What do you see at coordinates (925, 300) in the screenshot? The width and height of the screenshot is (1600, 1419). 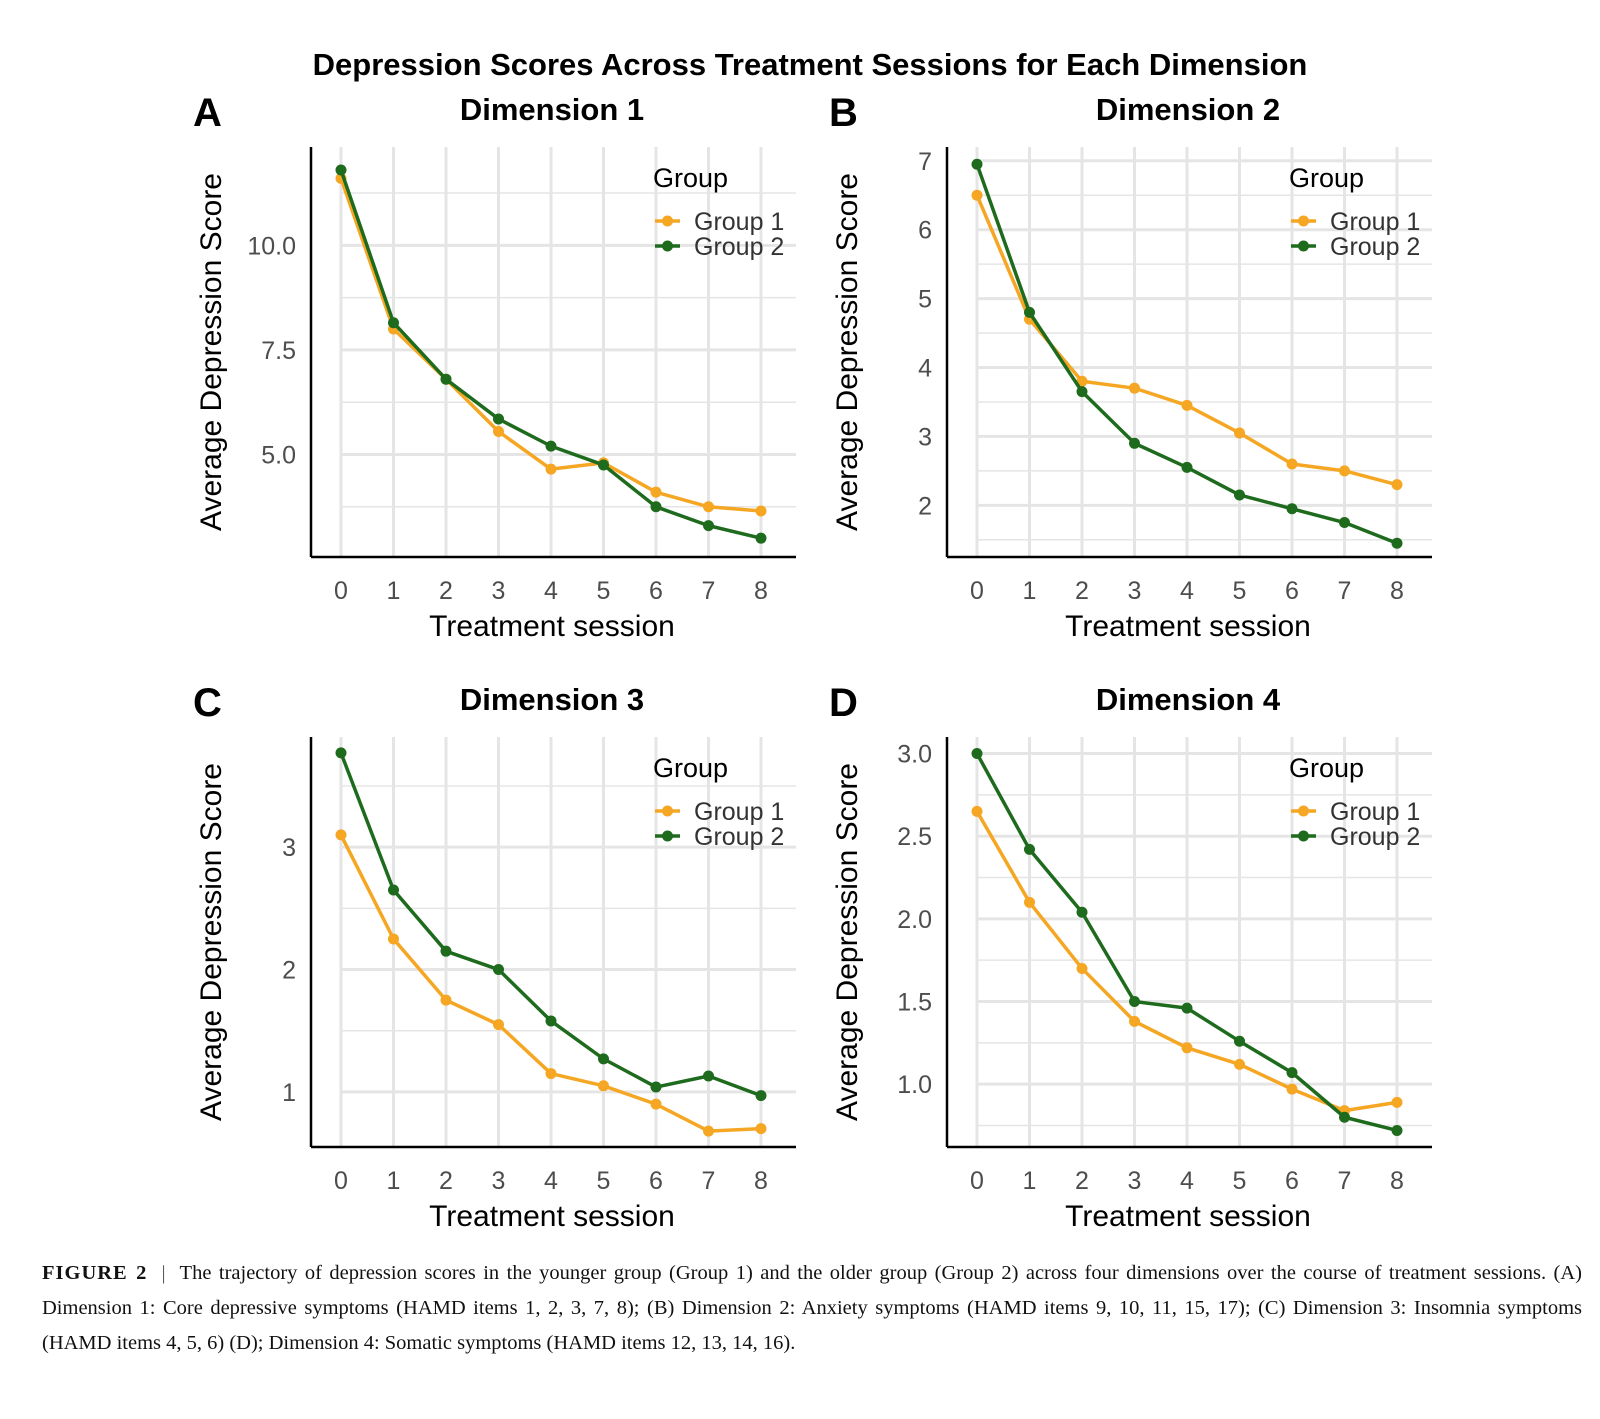 I see `y-tick-label: 5` at bounding box center [925, 300].